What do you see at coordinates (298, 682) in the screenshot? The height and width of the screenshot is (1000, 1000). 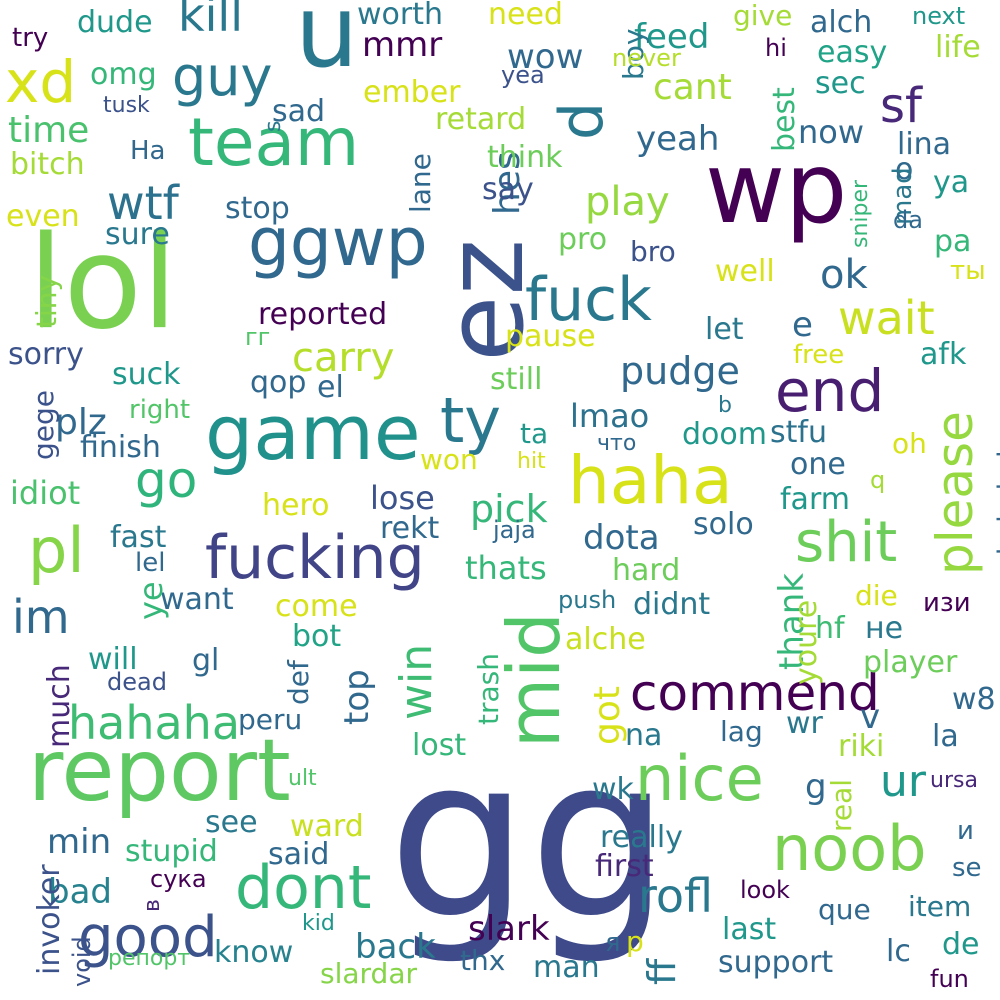 I see `cloud-word: def` at bounding box center [298, 682].